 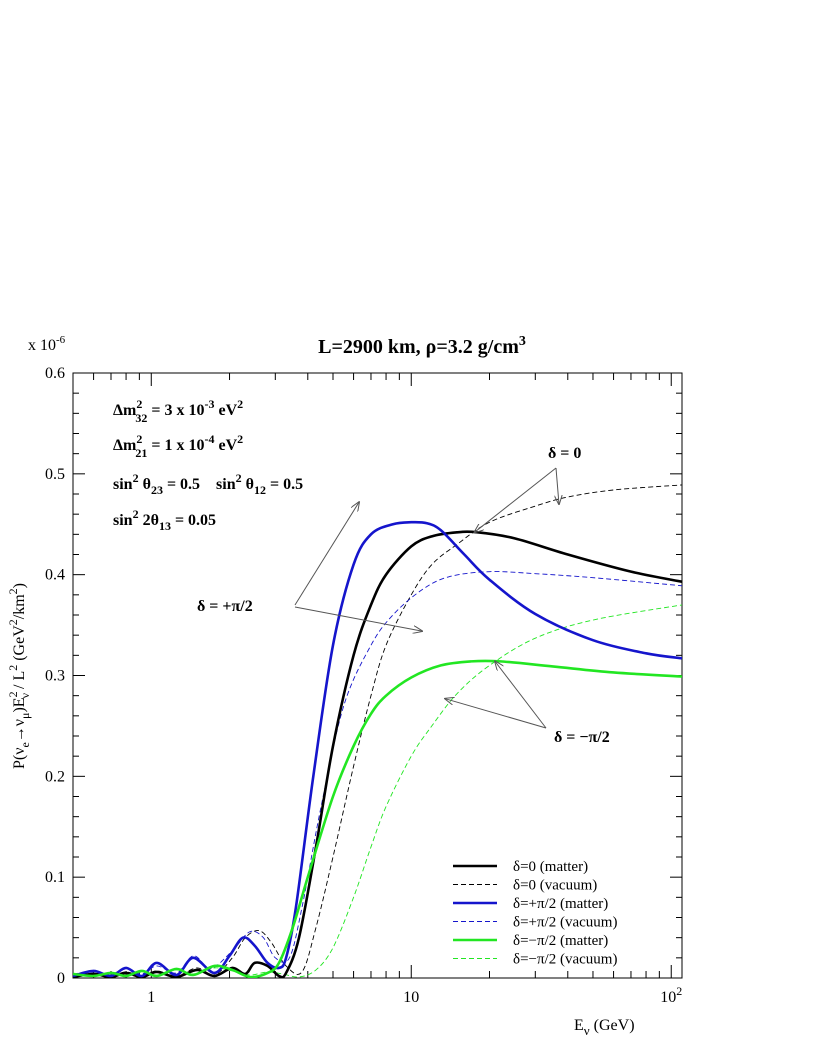 What do you see at coordinates (564, 453) in the screenshot?
I see `annotation-label: δ = 0` at bounding box center [564, 453].